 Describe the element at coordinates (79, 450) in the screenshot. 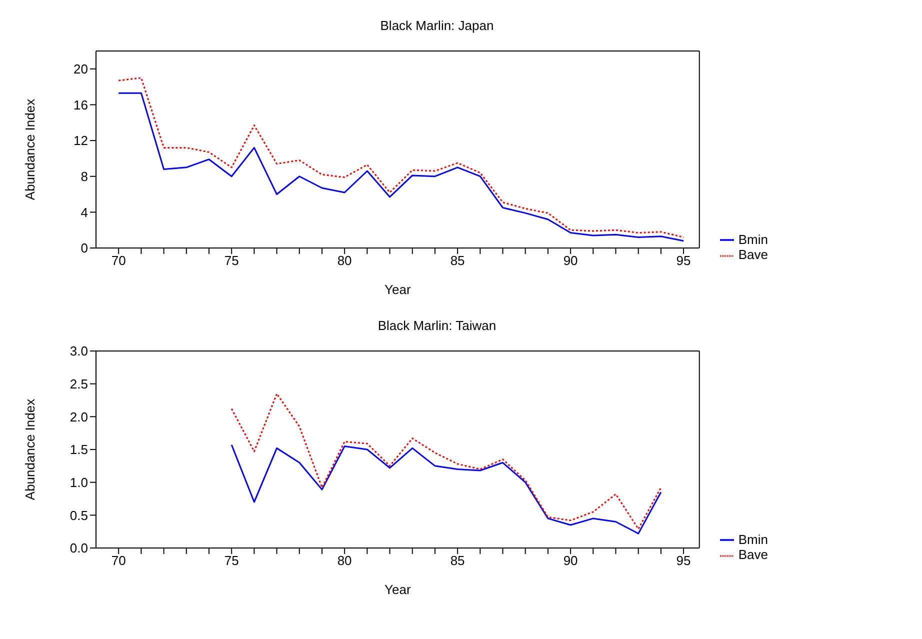

I see `y-tick-label: 1.5` at that location.